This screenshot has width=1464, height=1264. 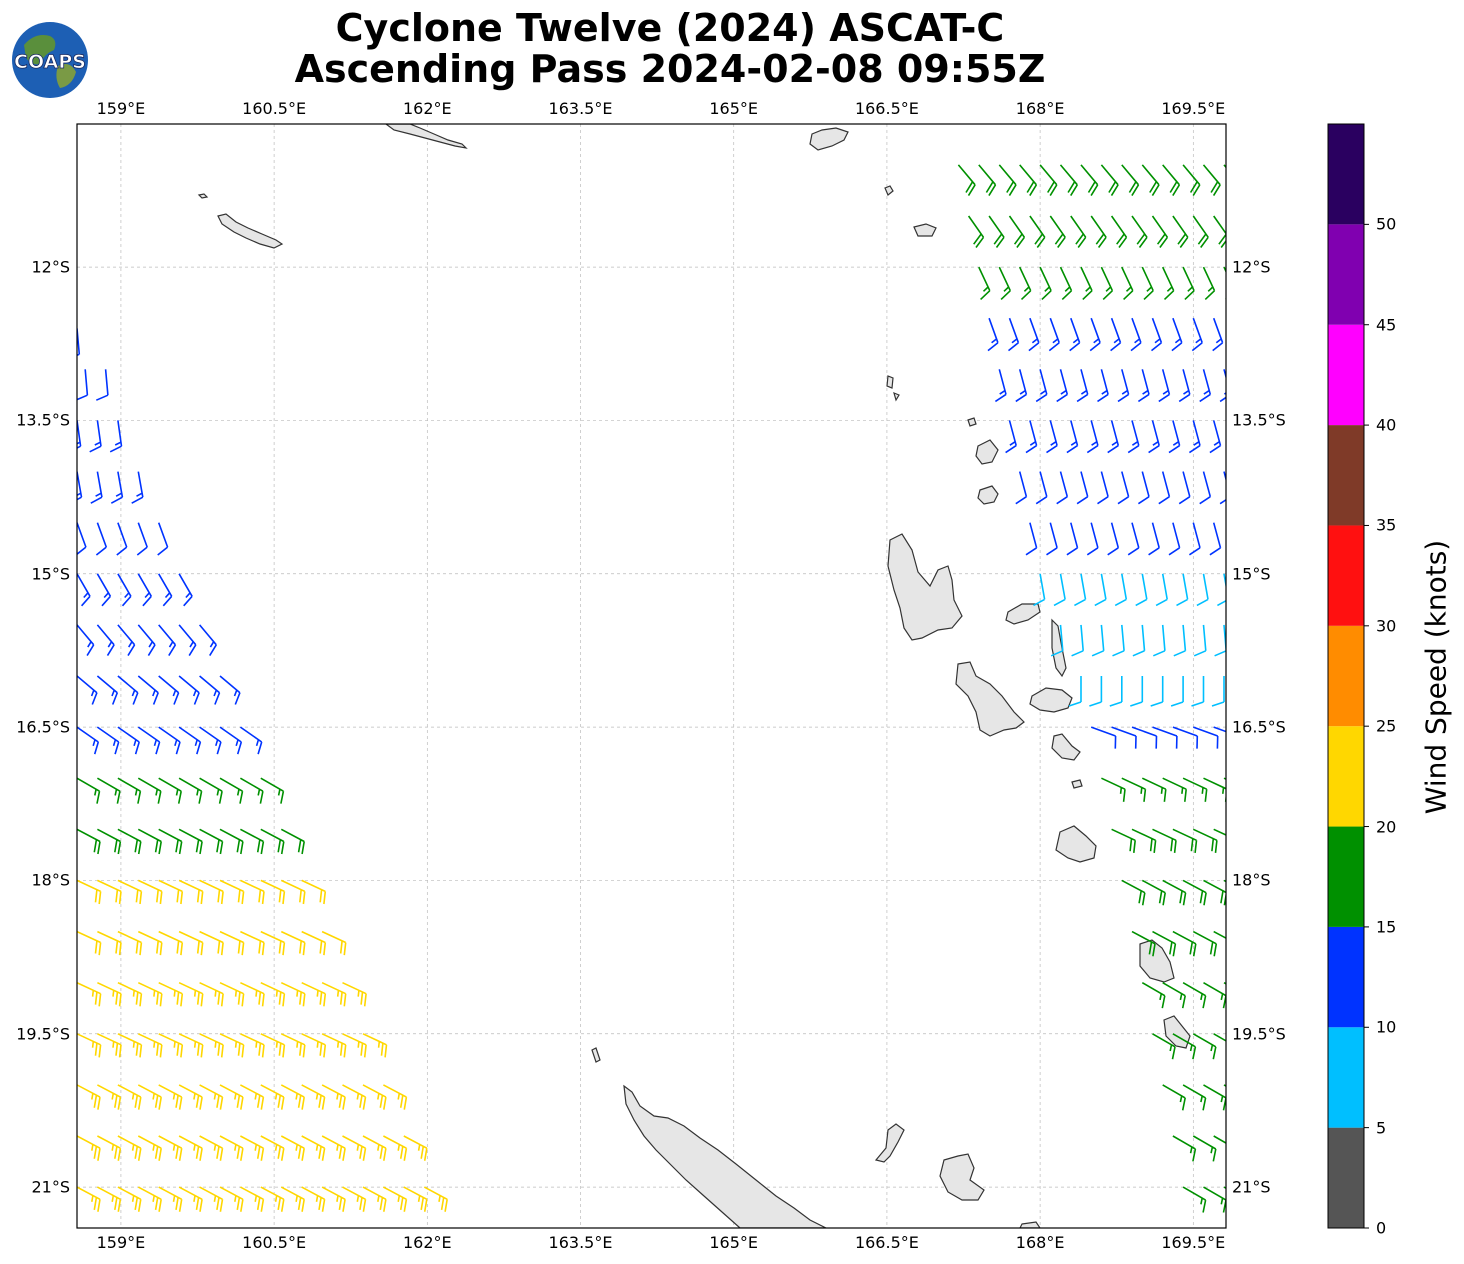 I want to click on chart-title-line1: Cyclone Twelve (2024) ASCAT-C, so click(x=670, y=28).